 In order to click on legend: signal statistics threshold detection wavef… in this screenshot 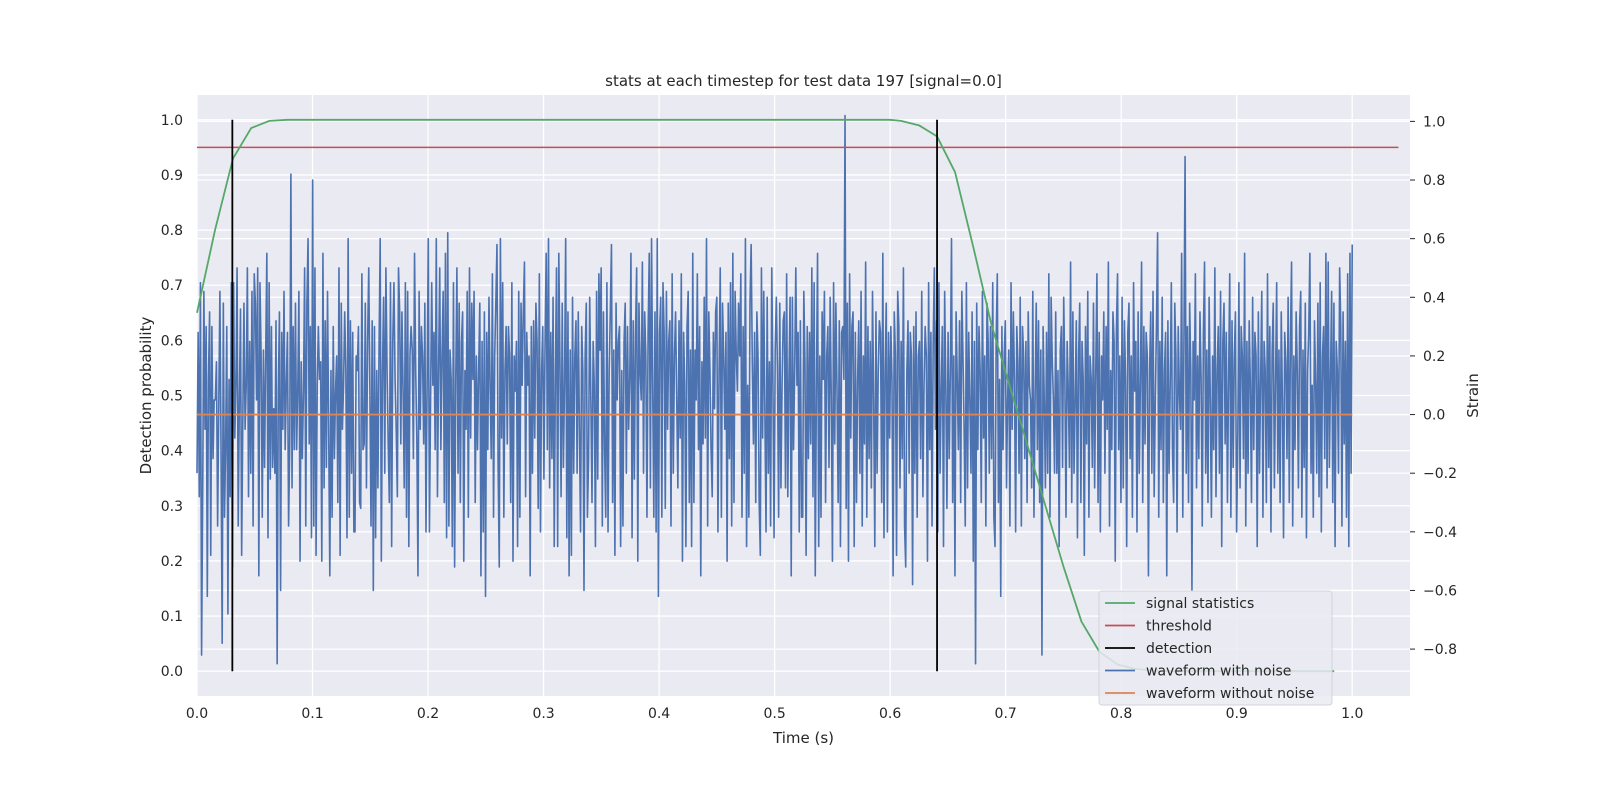, I will do `click(1215, 648)`.